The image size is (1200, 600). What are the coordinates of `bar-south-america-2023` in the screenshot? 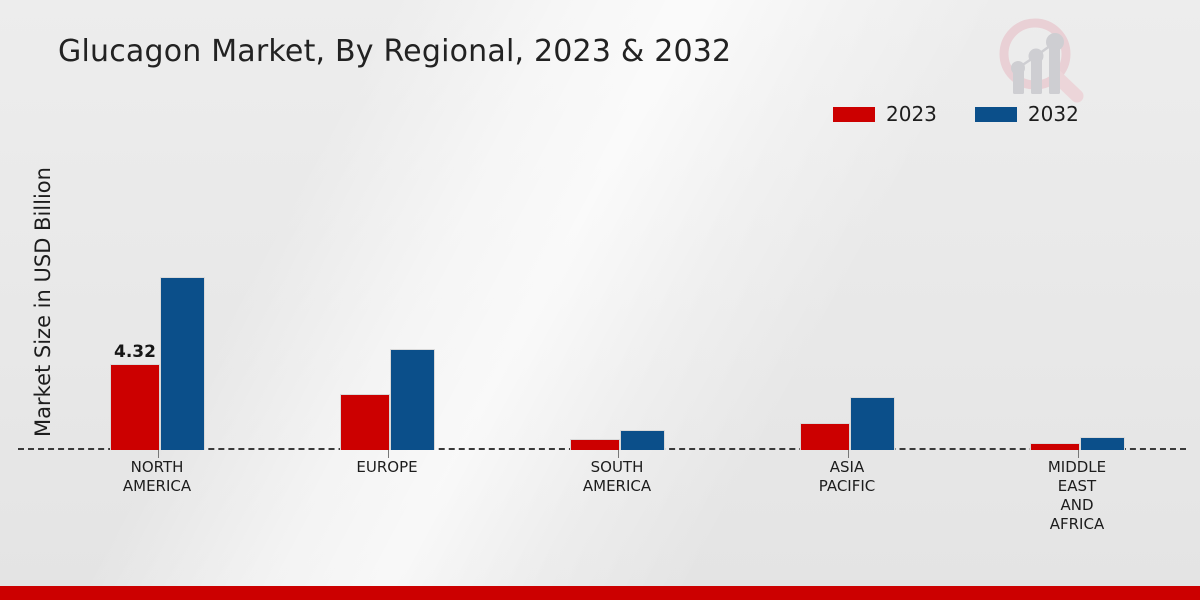 It's located at (595, 444).